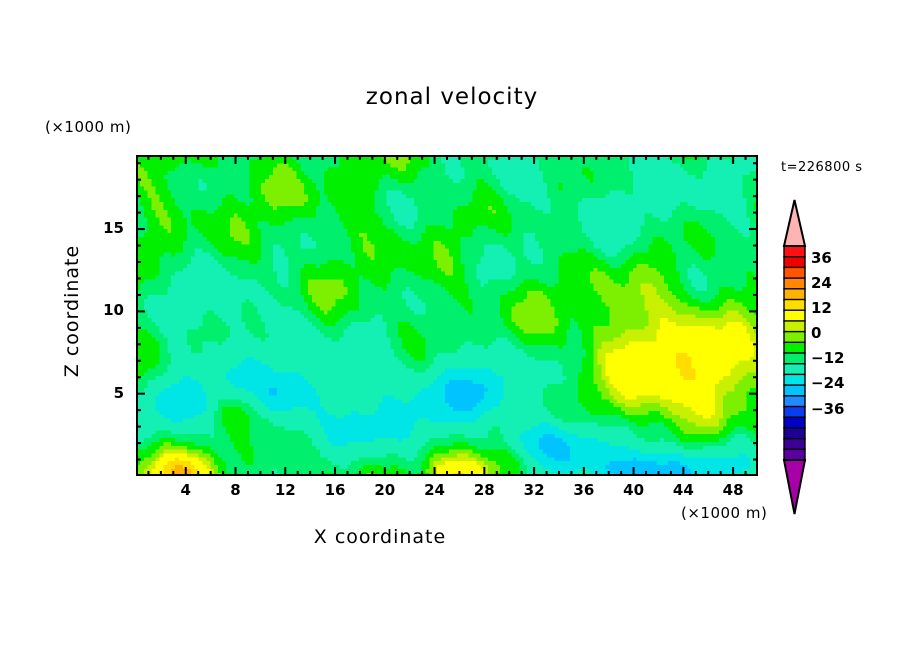 The height and width of the screenshot is (654, 904). Describe the element at coordinates (113, 228) in the screenshot. I see `y-tick-label-15: 15` at that location.